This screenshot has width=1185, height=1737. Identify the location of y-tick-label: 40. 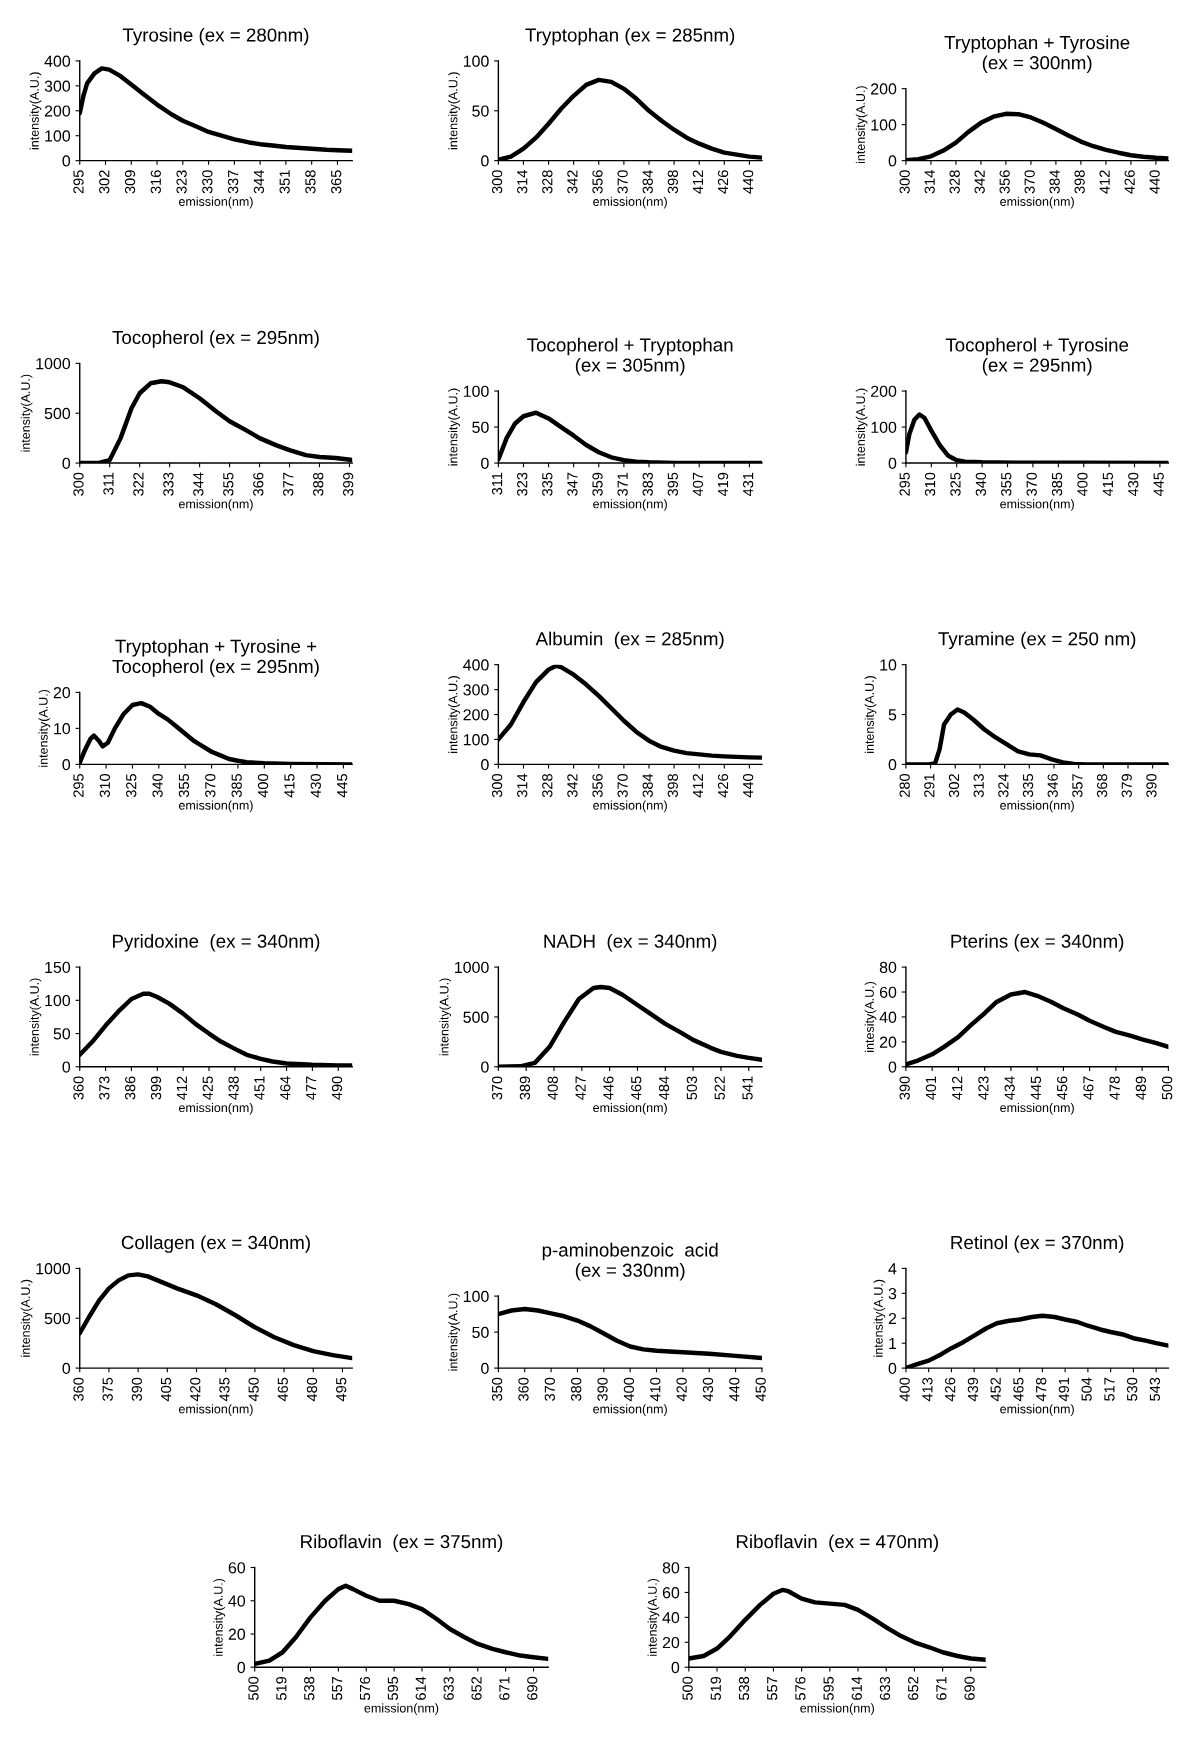
(671, 1617).